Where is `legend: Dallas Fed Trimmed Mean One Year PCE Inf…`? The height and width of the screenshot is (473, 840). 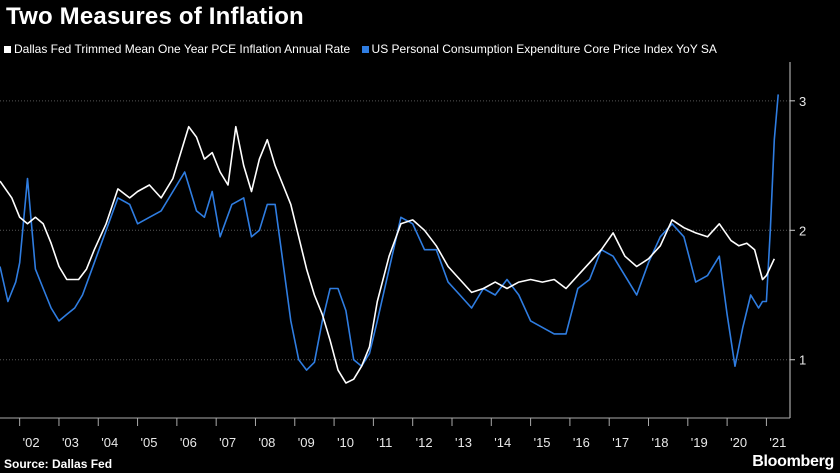 legend: Dallas Fed Trimmed Mean One Year PCE Inf… is located at coordinates (364, 49).